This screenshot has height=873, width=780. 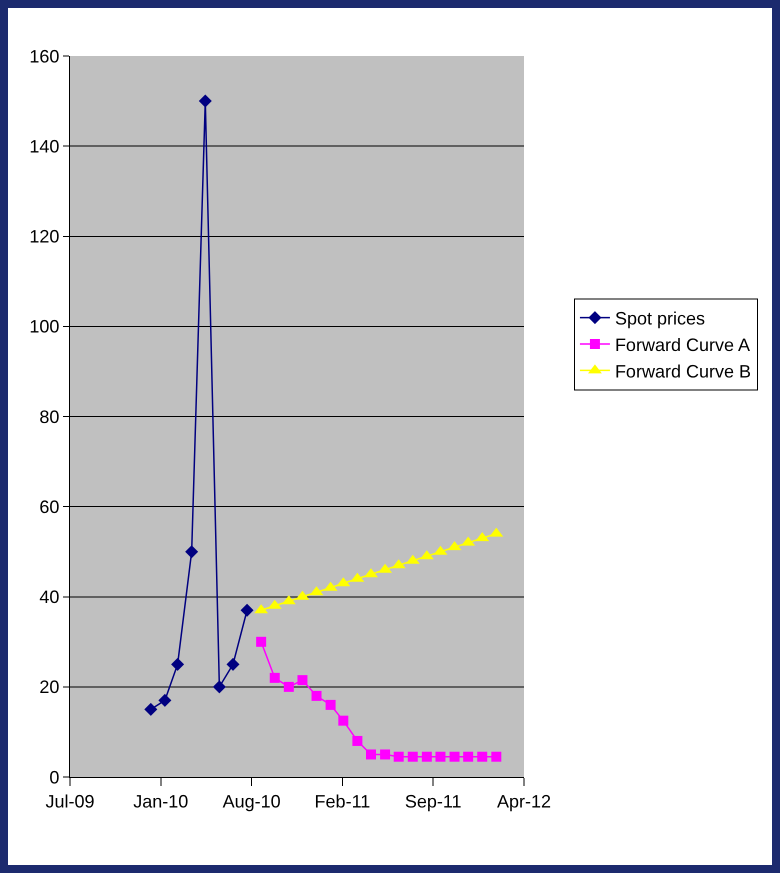 I want to click on x-tick-label: Jan-10, so click(x=160, y=802).